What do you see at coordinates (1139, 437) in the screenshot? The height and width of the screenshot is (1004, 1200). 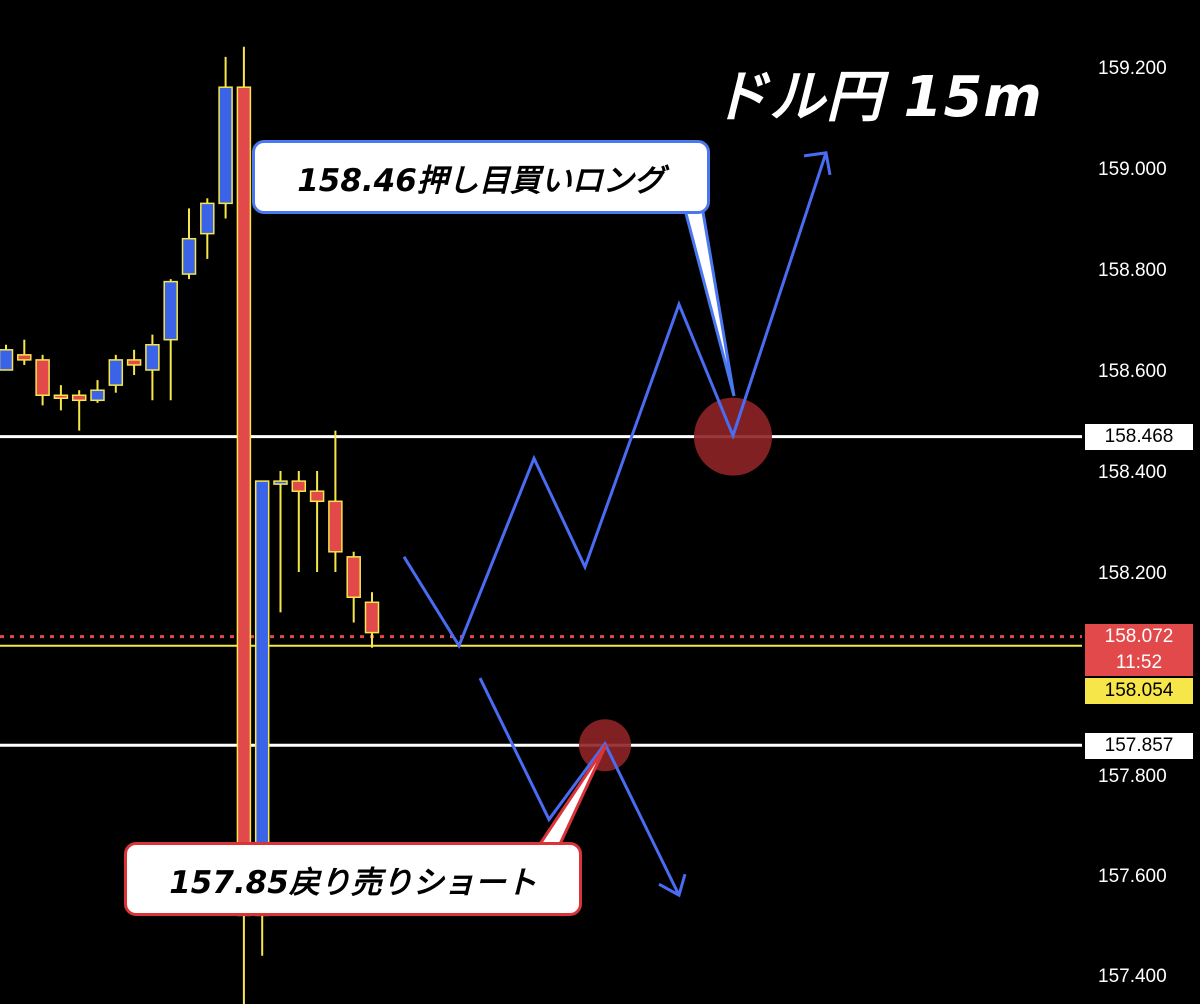 I see `long-level-price-label: 158.468` at bounding box center [1139, 437].